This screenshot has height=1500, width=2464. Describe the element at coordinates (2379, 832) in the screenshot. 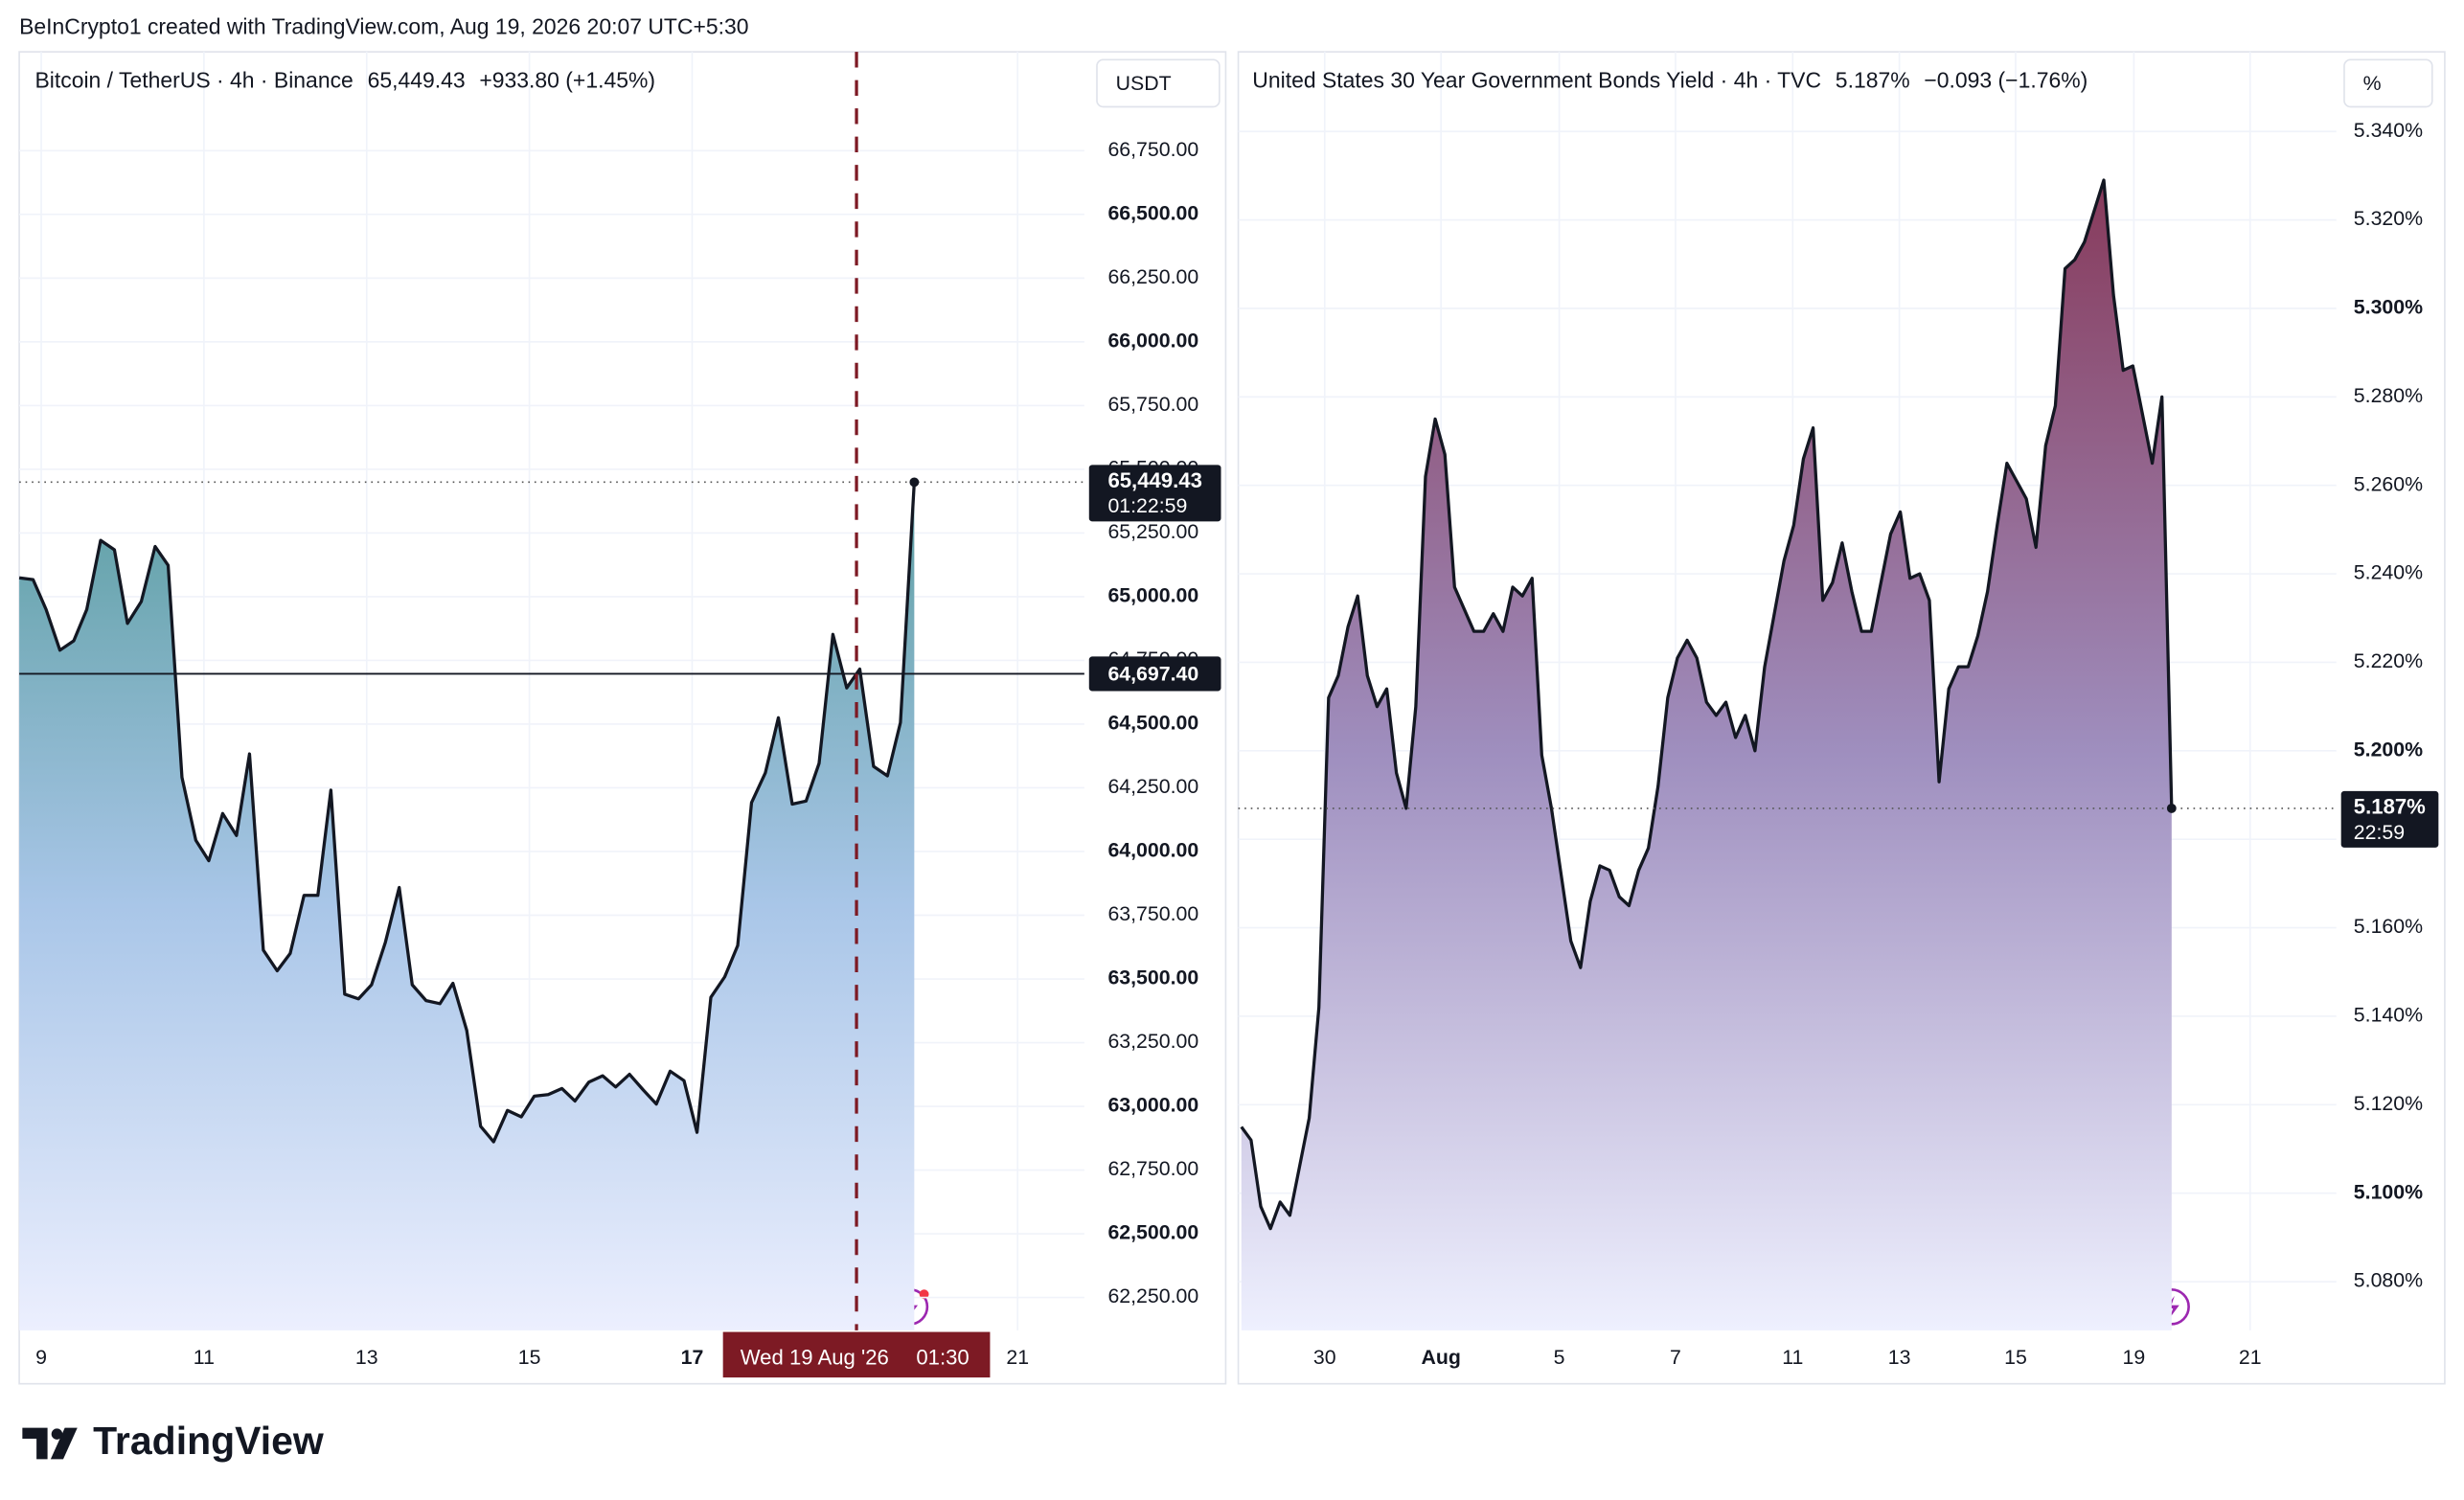

I see `countdown: 22:59` at that location.